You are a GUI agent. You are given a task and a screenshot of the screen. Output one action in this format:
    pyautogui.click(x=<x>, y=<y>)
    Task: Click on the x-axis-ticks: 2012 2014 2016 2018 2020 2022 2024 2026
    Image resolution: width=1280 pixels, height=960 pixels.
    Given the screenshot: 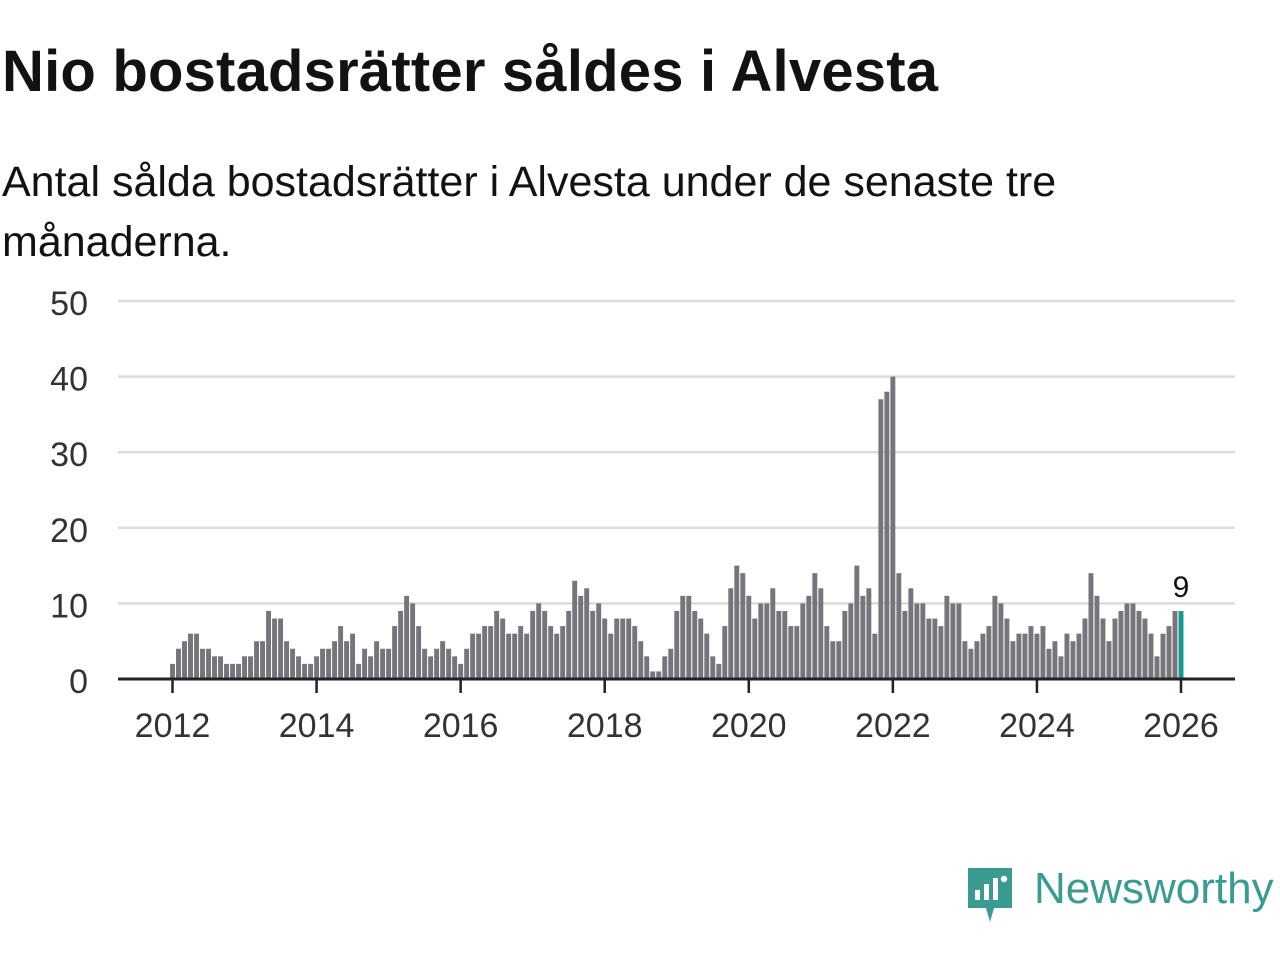 What is the action you would take?
    pyautogui.click(x=677, y=712)
    